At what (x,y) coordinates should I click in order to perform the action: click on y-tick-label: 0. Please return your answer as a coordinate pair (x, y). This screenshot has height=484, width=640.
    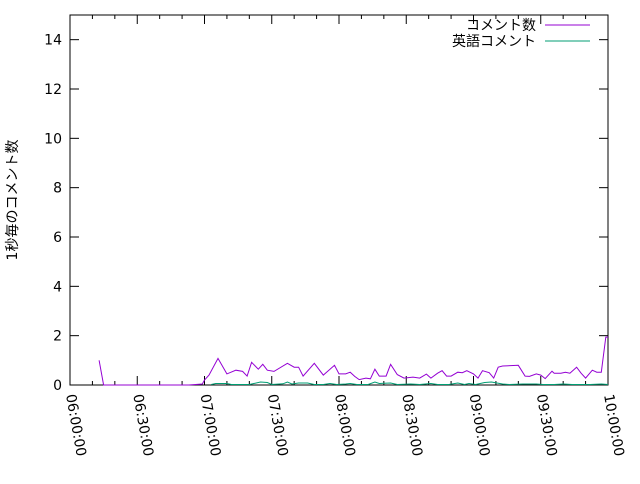
    Looking at the image, I should click on (57, 386).